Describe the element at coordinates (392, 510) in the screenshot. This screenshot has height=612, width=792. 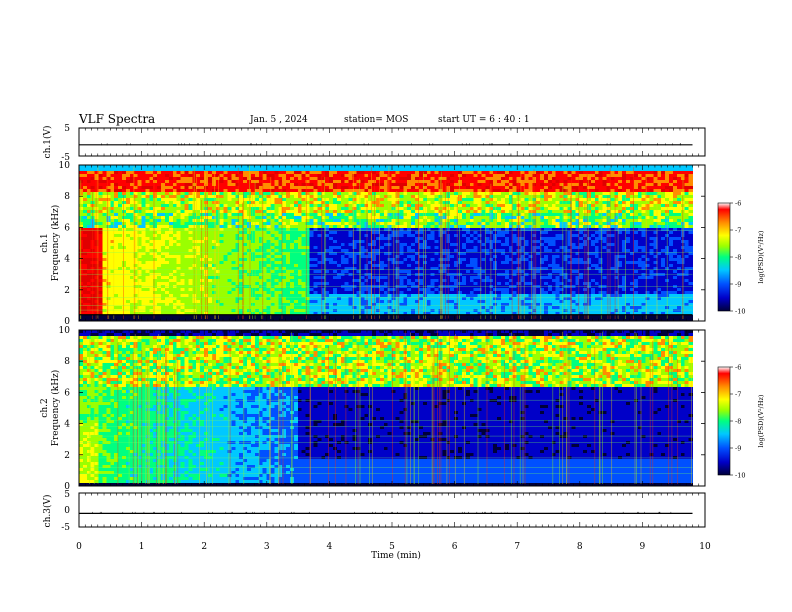
I see `ch3-waveform-panel` at that location.